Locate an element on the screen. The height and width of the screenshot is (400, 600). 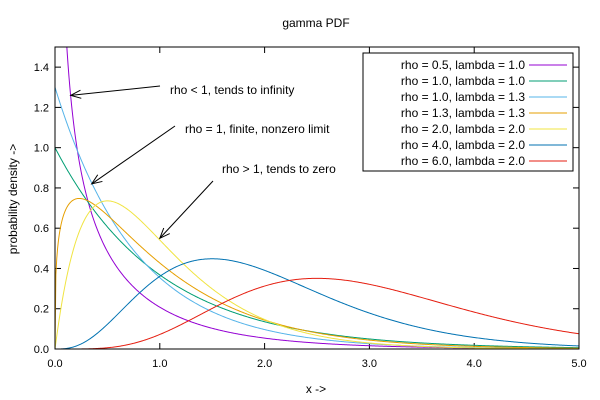
legend-label: rho = 1.3, lambda = 1.3 is located at coordinates (463, 113).